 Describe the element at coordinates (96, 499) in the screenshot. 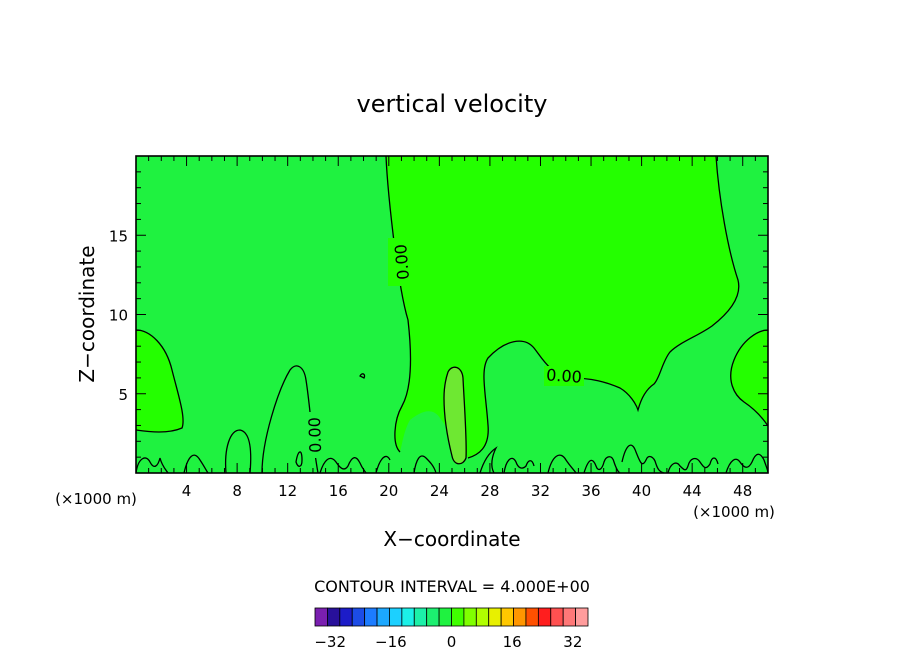

I see `x-unit-left: (×1000 m)` at that location.